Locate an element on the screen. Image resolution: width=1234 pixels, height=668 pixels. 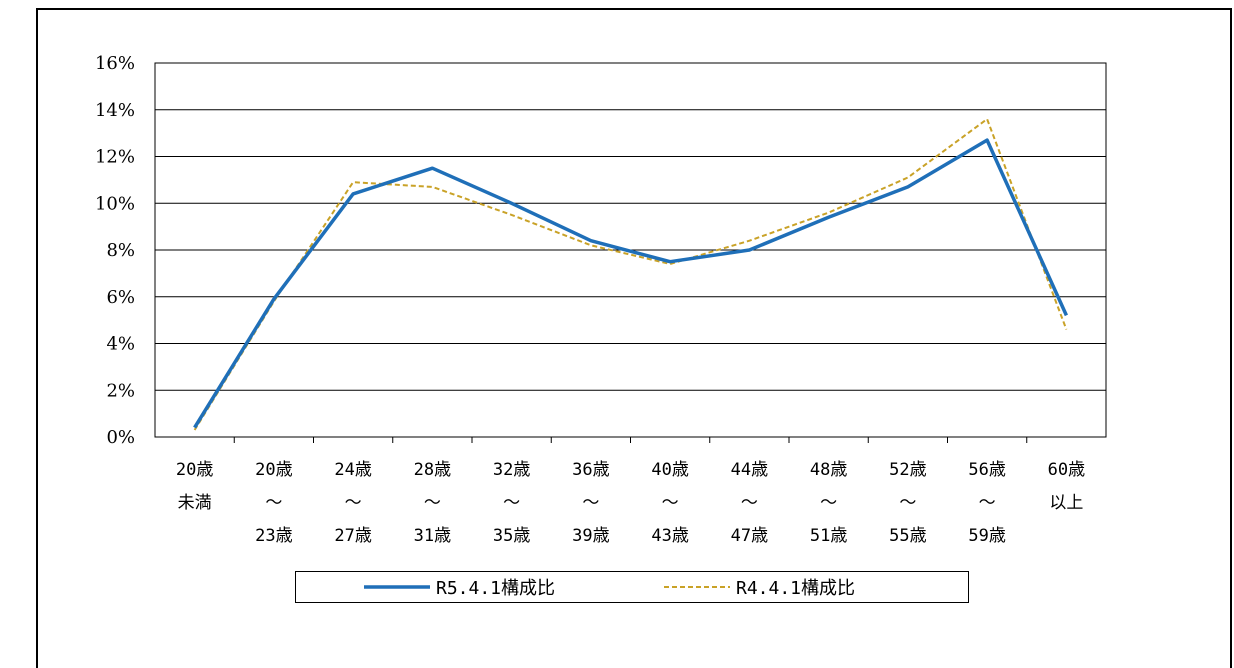
legend-label-r4: R4.4.1構成比 is located at coordinates (796, 588).